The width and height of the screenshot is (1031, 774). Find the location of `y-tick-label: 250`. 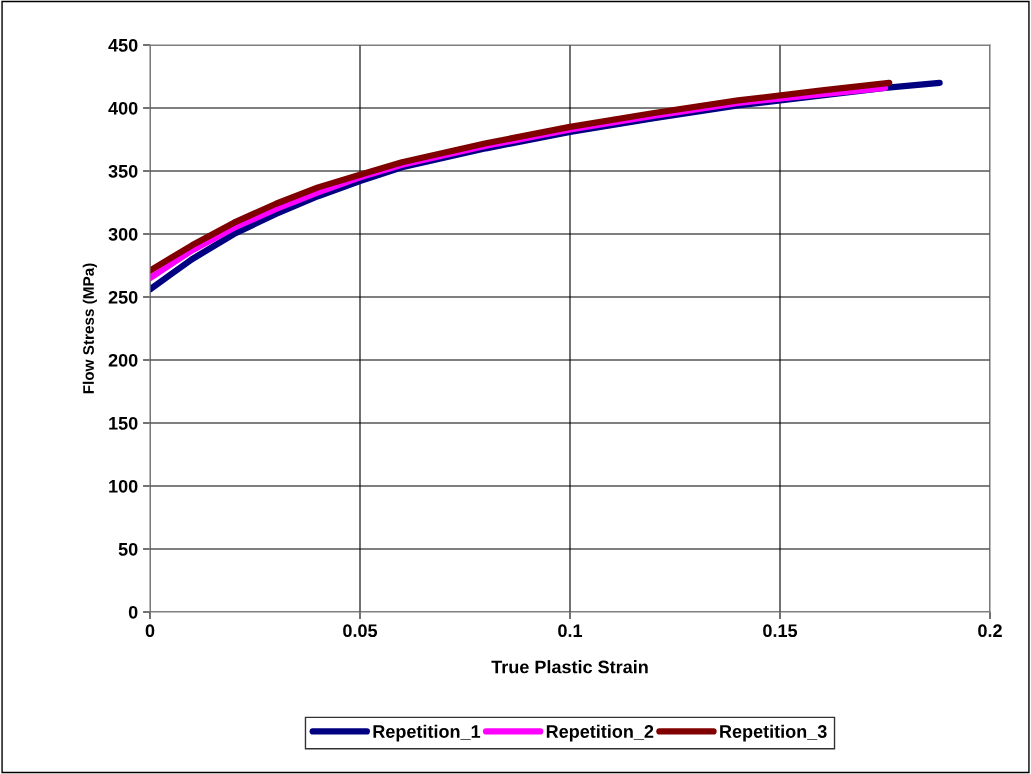

y-tick-label: 250 is located at coordinates (123, 297).